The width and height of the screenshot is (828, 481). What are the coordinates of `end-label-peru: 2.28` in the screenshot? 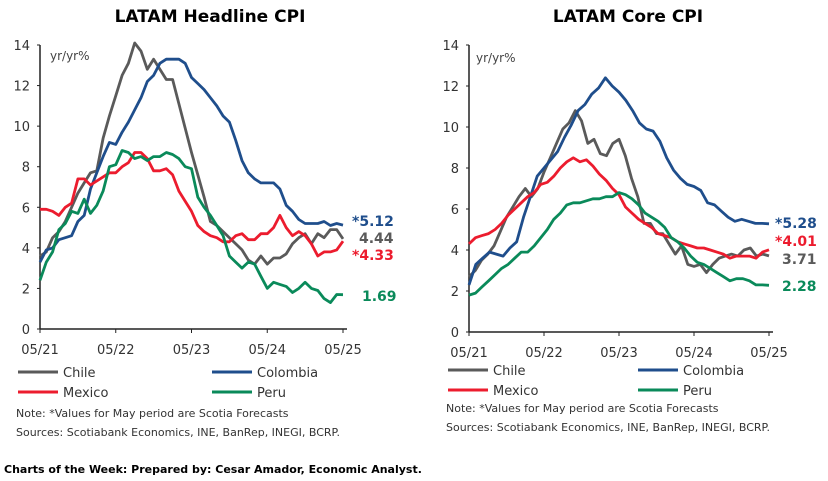 It's located at (799, 287).